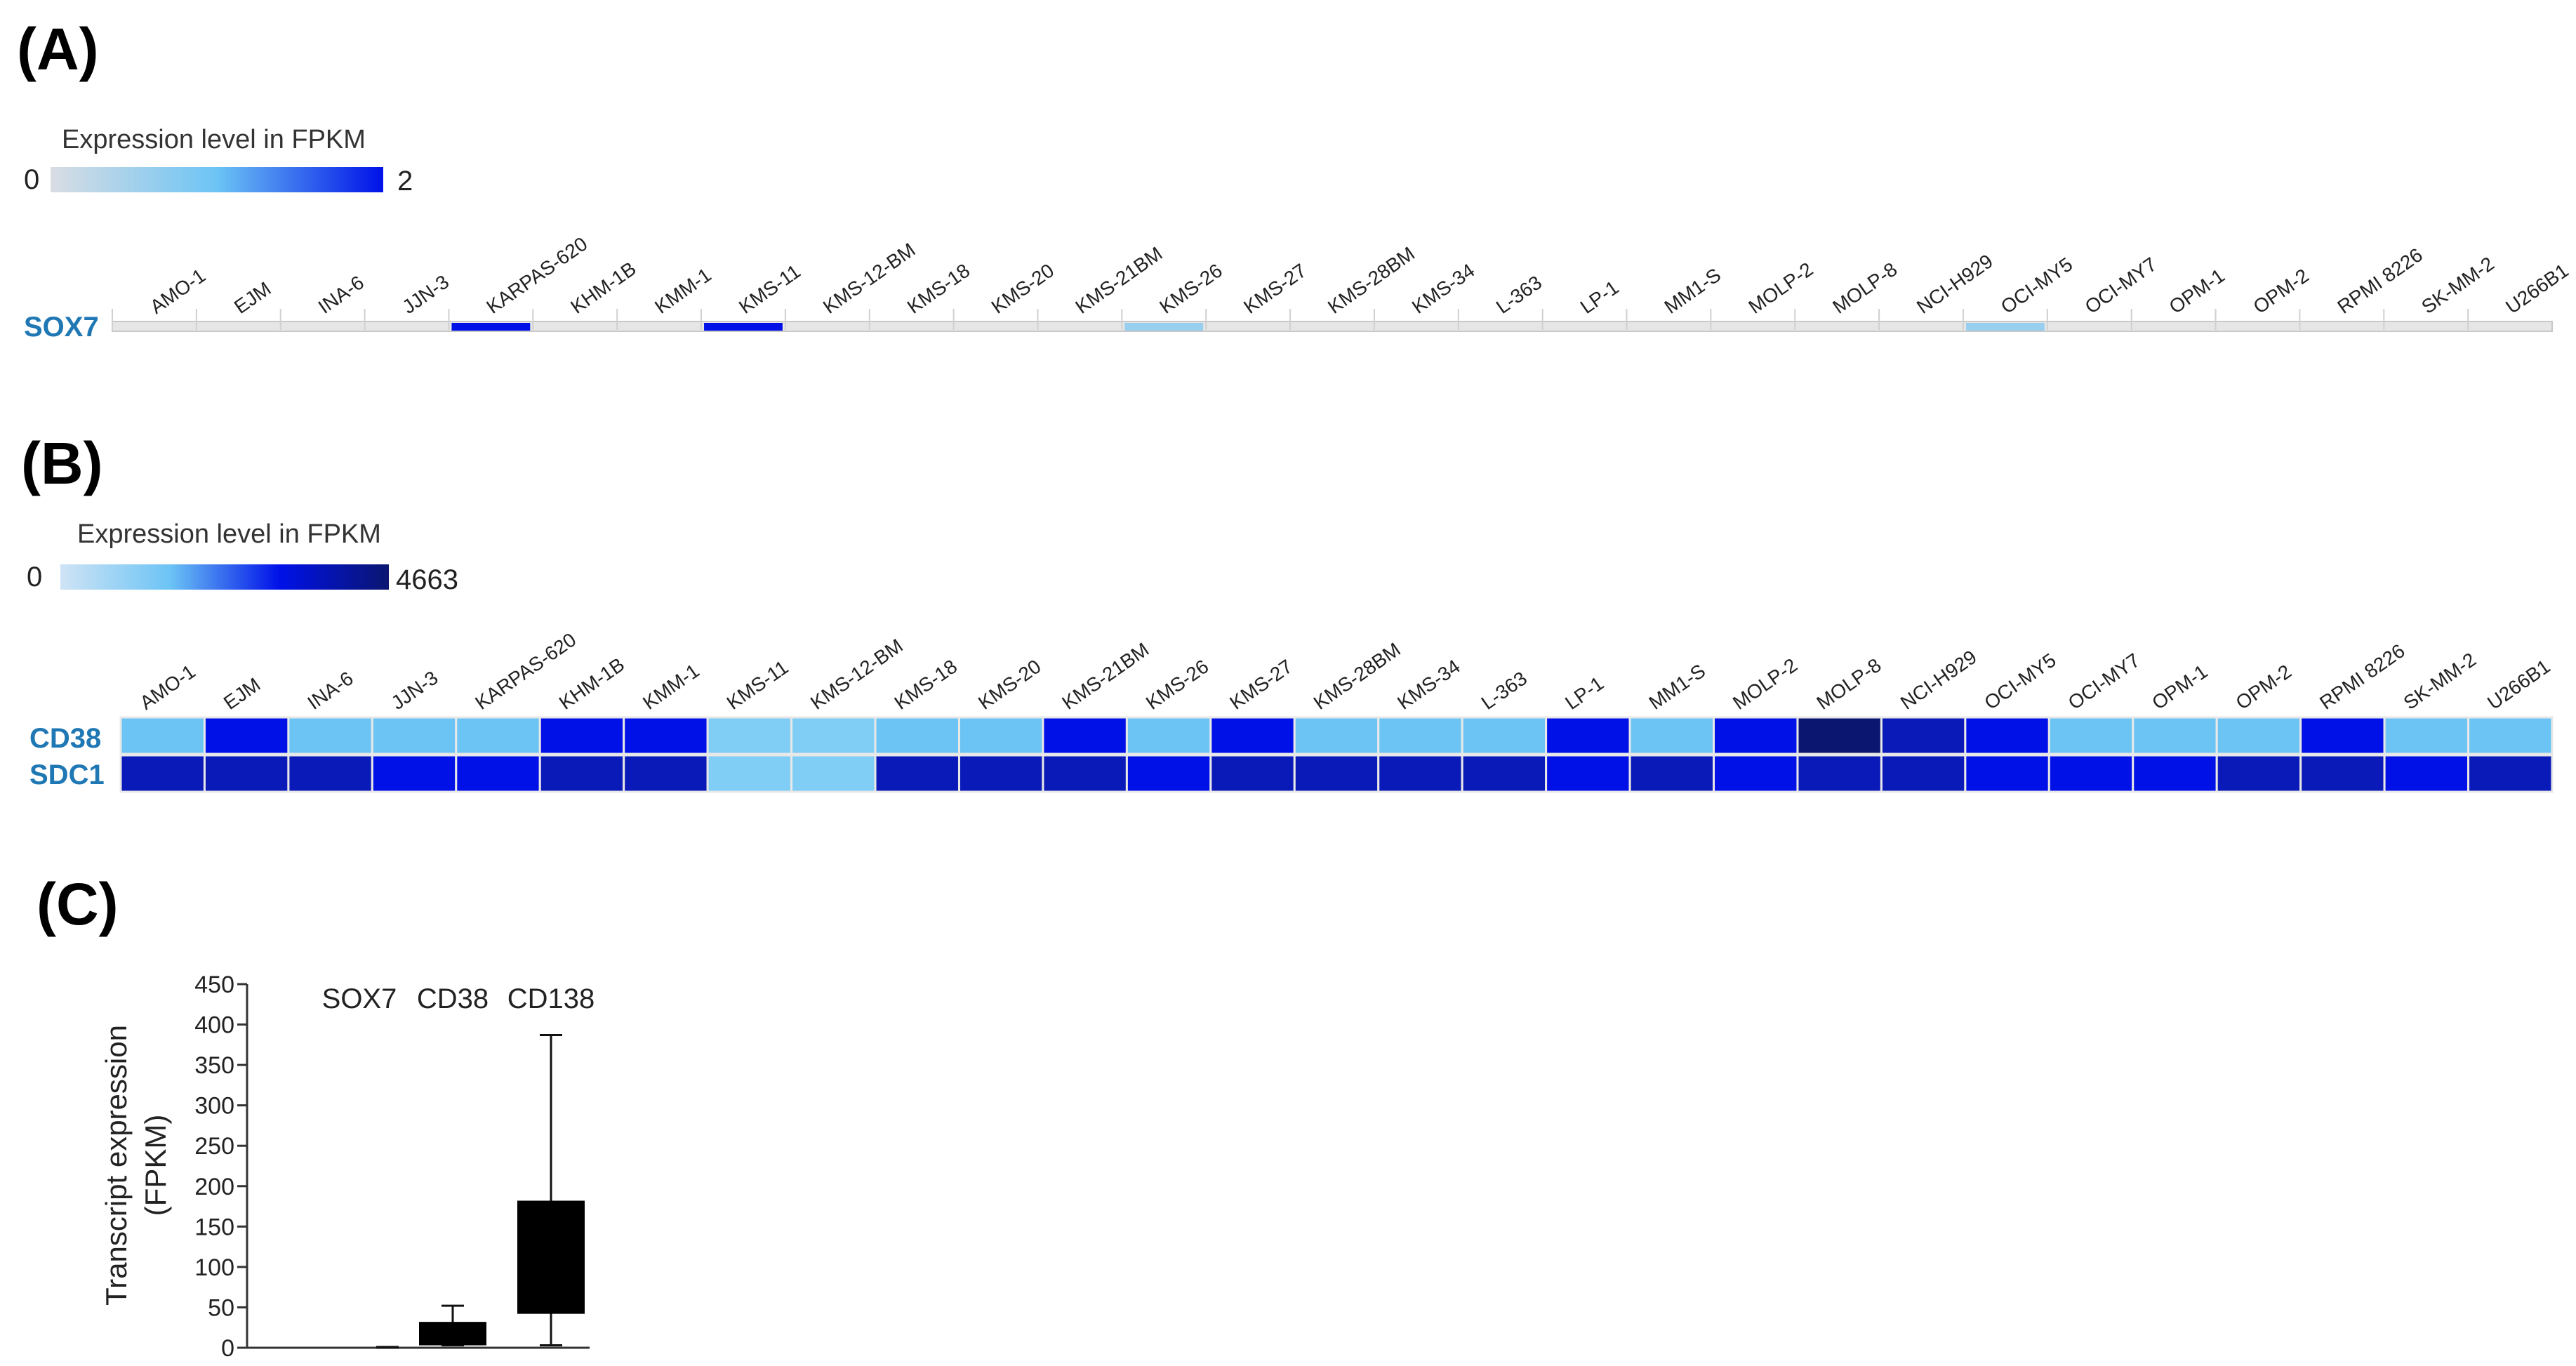  I want to click on y-tick-label: 100, so click(214, 1267).